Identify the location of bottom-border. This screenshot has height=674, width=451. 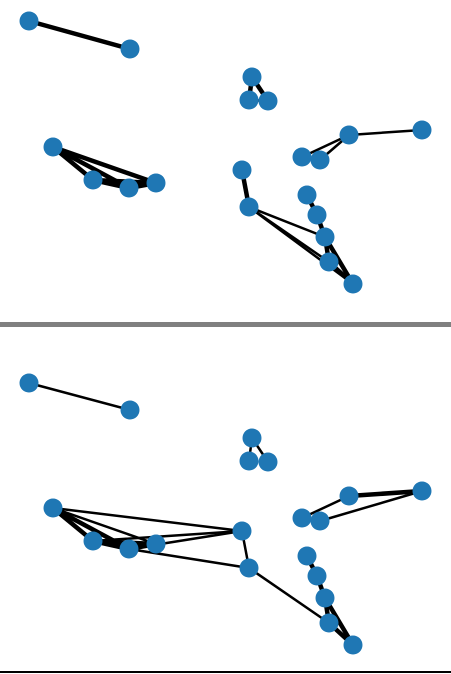
(225, 672).